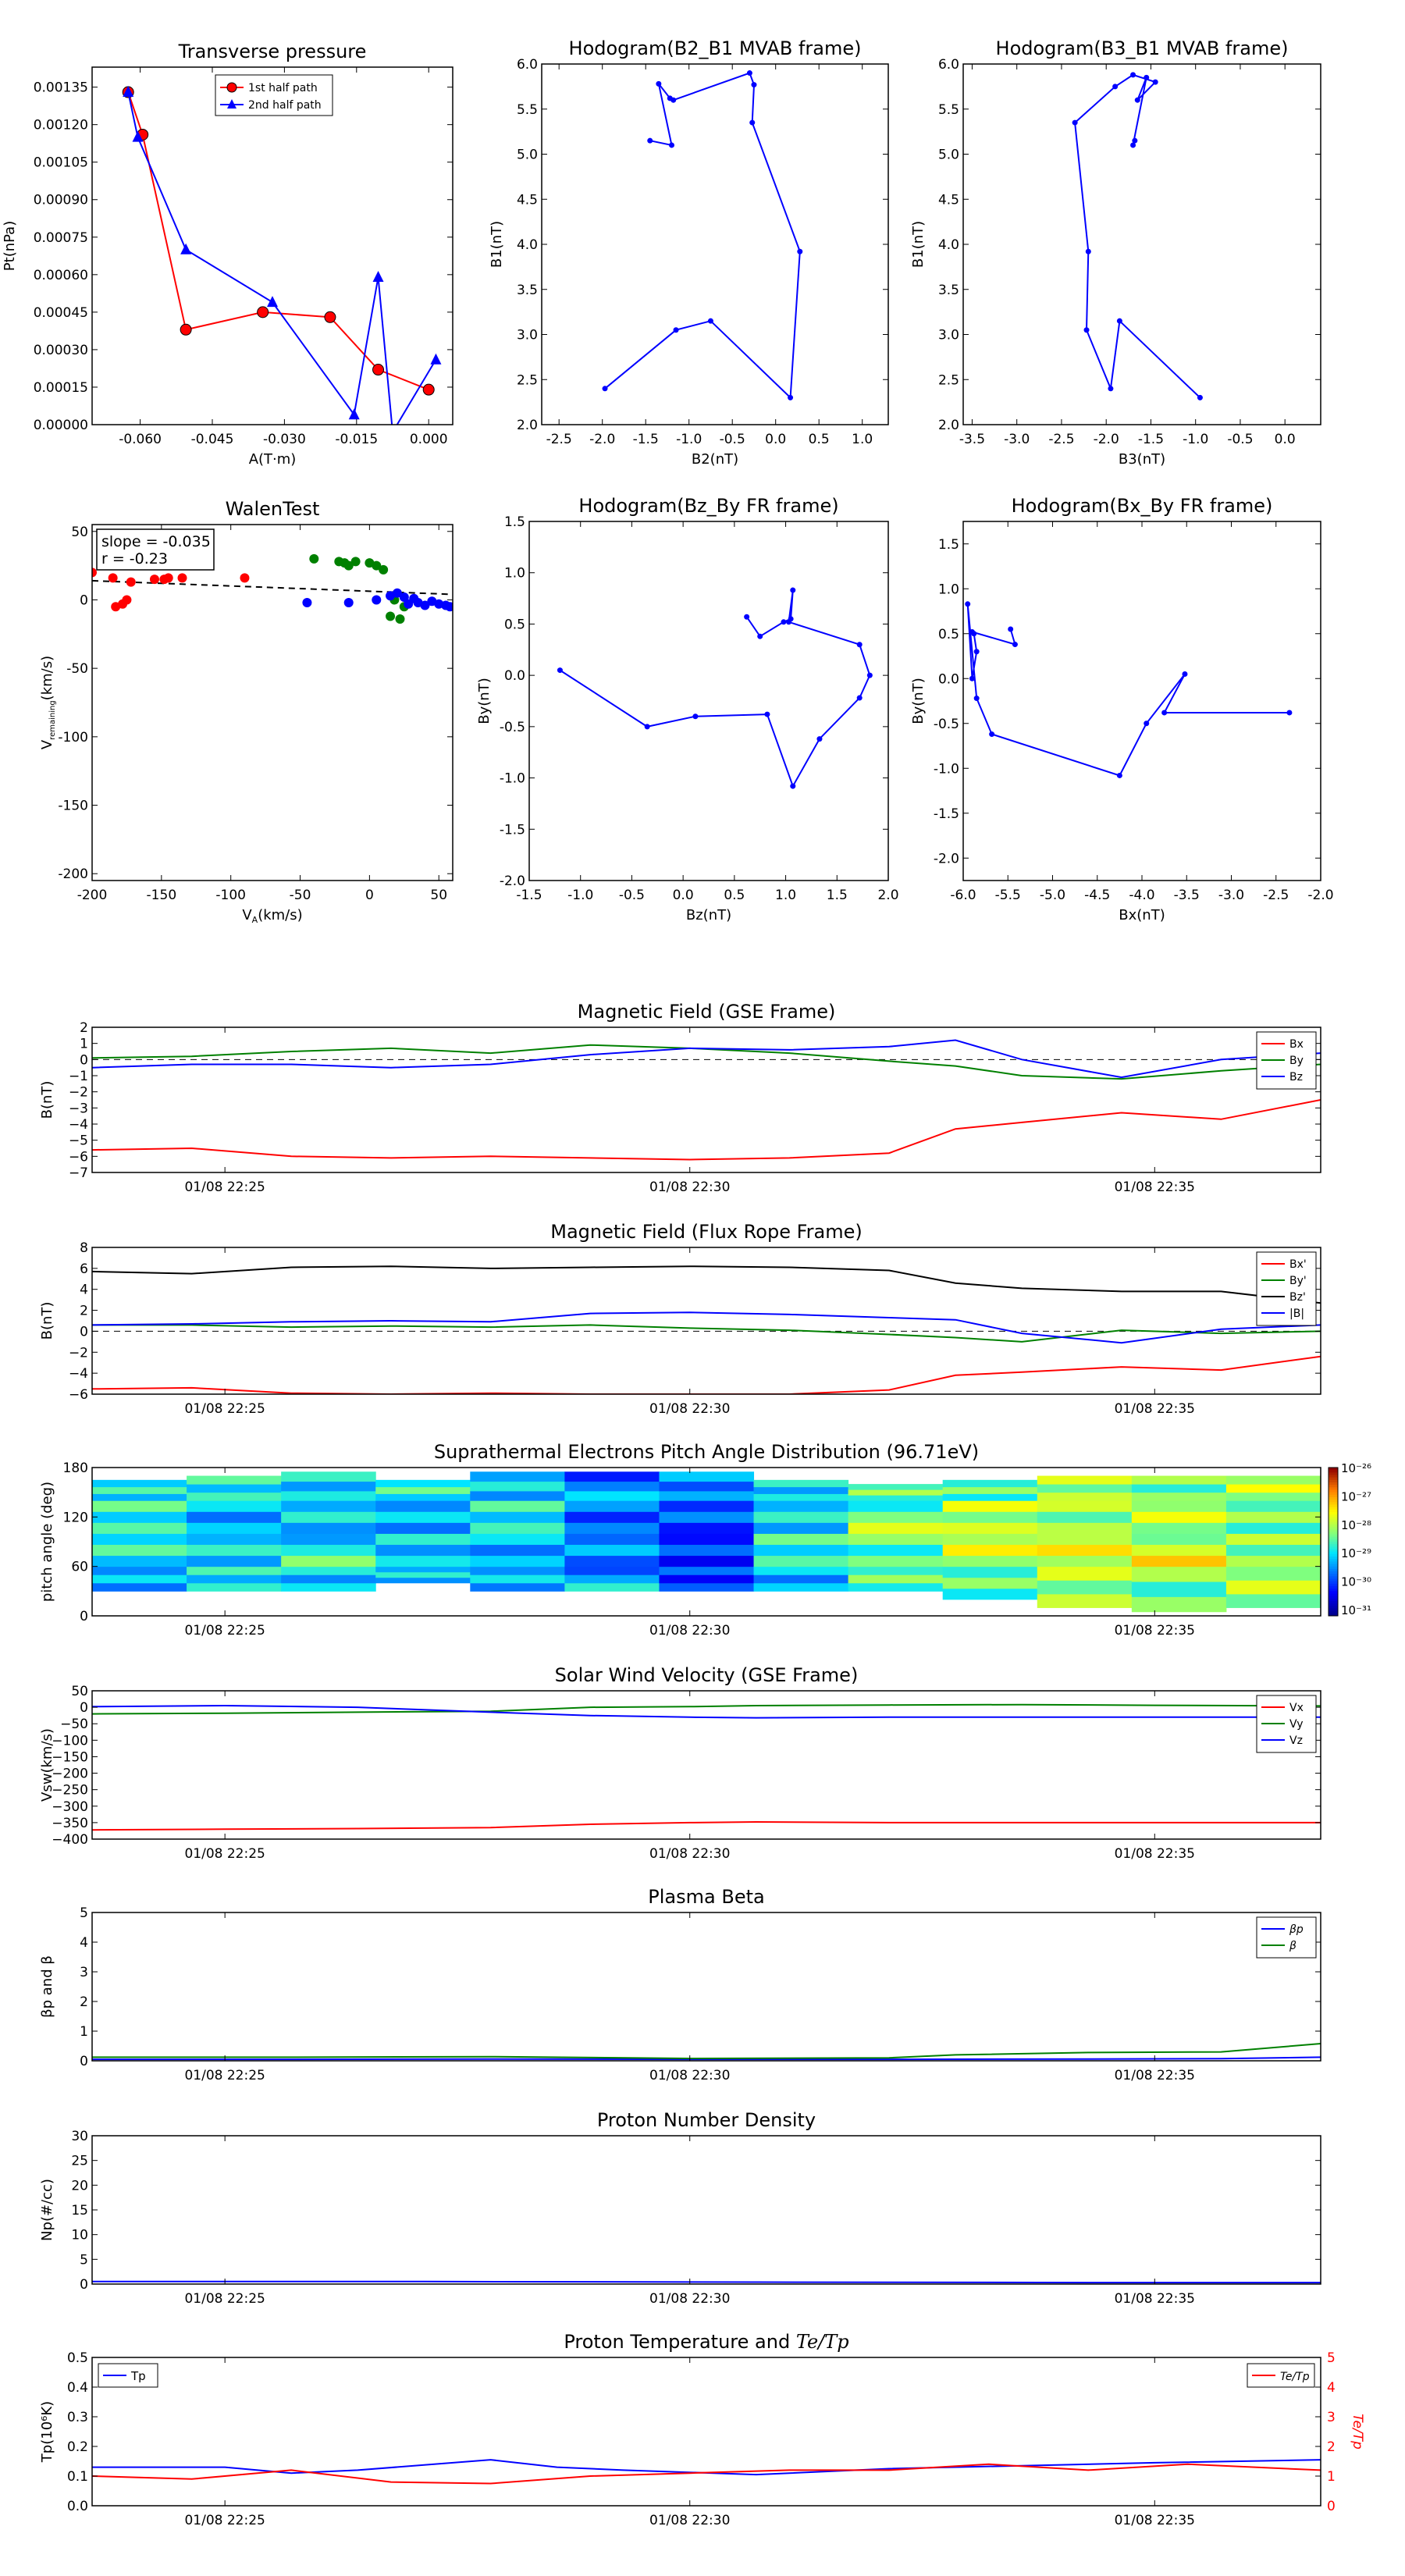 The height and width of the screenshot is (2576, 1405). I want to click on y-tick-label: -2.0, so click(947, 858).